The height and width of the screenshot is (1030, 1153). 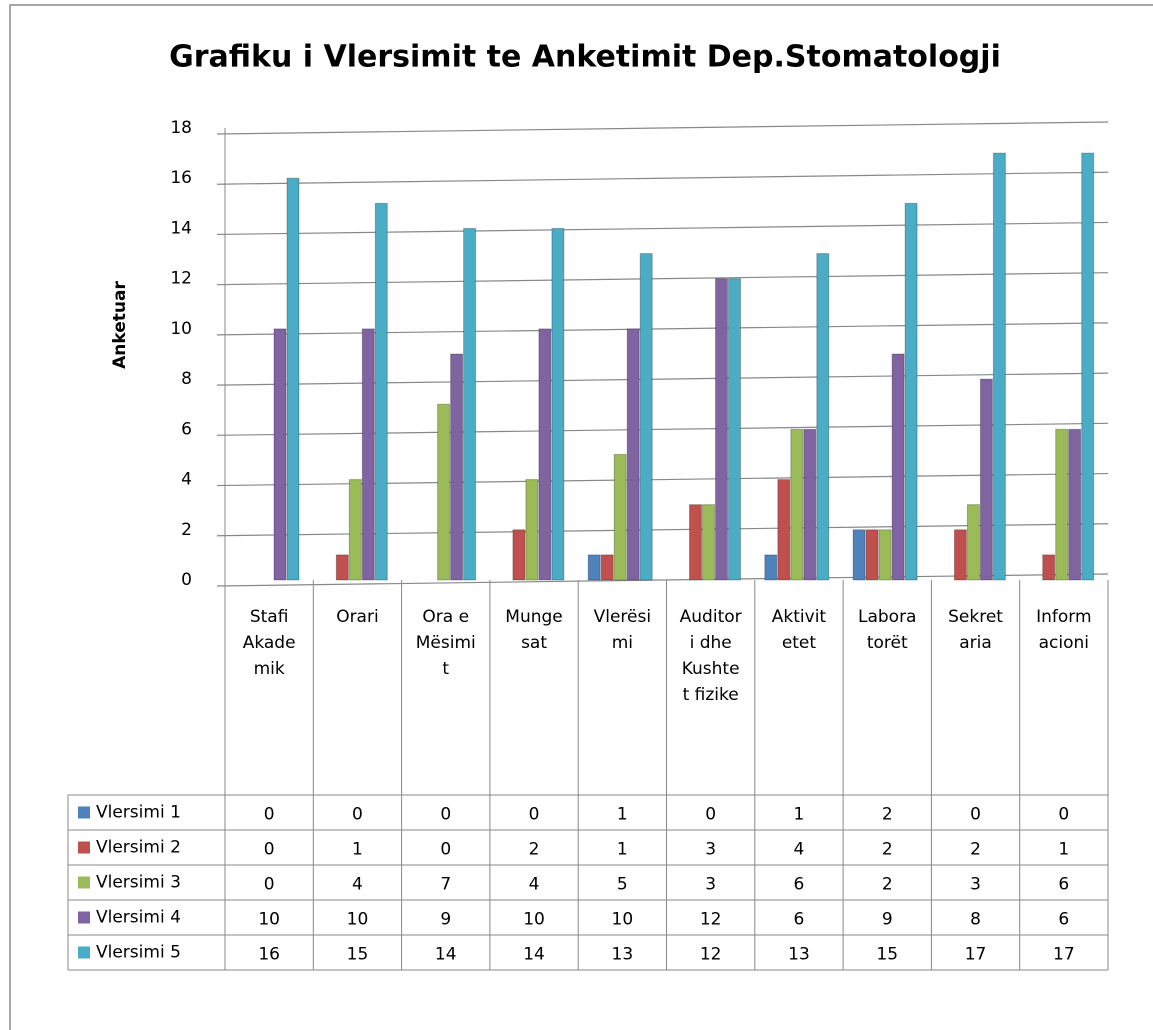 What do you see at coordinates (138, 953) in the screenshot?
I see `legend-label: Vlersimi 5` at bounding box center [138, 953].